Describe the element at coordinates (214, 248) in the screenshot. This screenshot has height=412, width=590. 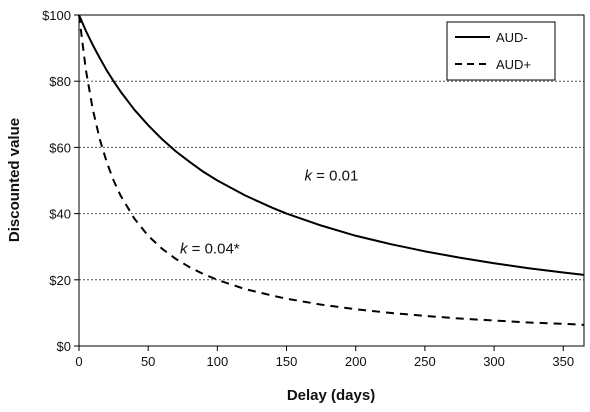
I see `annotation-k-value: = 0.04*` at that location.